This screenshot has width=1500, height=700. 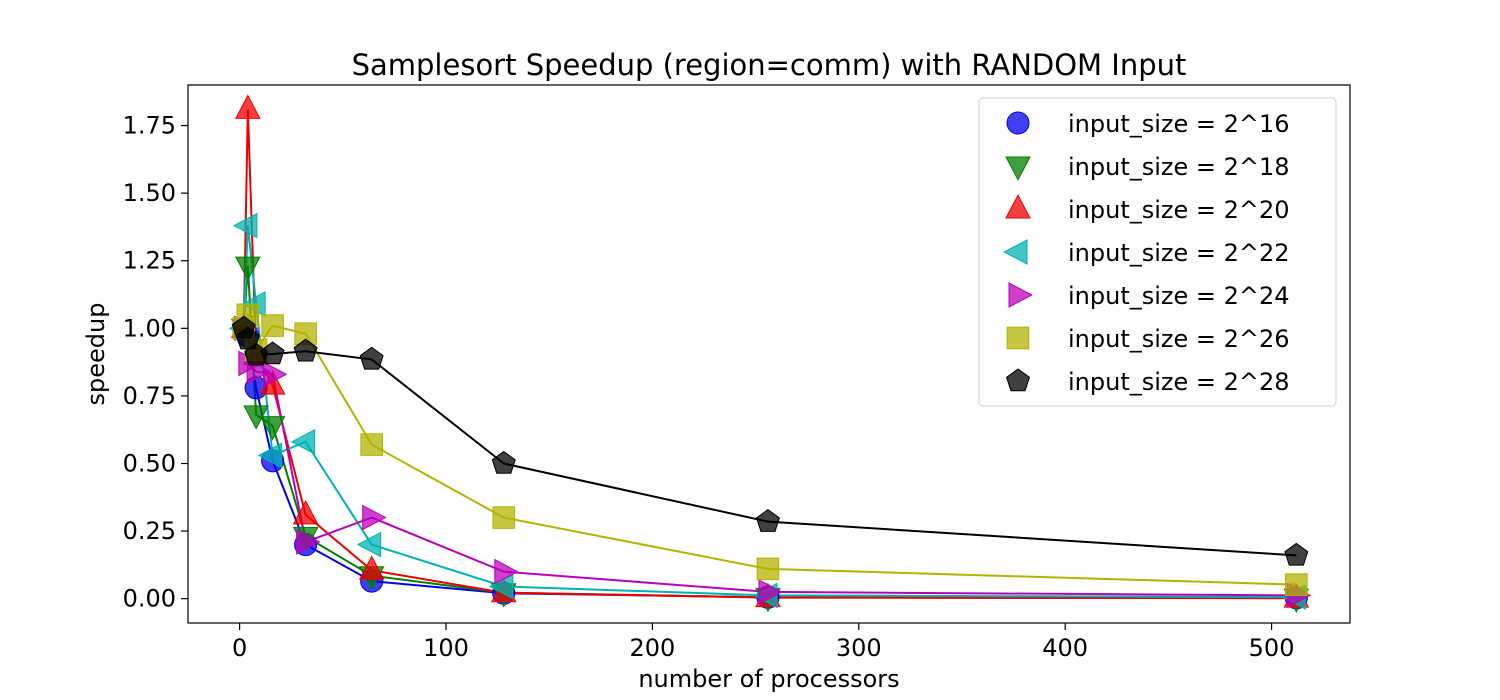 I want to click on y-axis: 0.00 0.25 0.50 0.75 1.00 1.25 1.50 1.75, so click(x=155, y=362).